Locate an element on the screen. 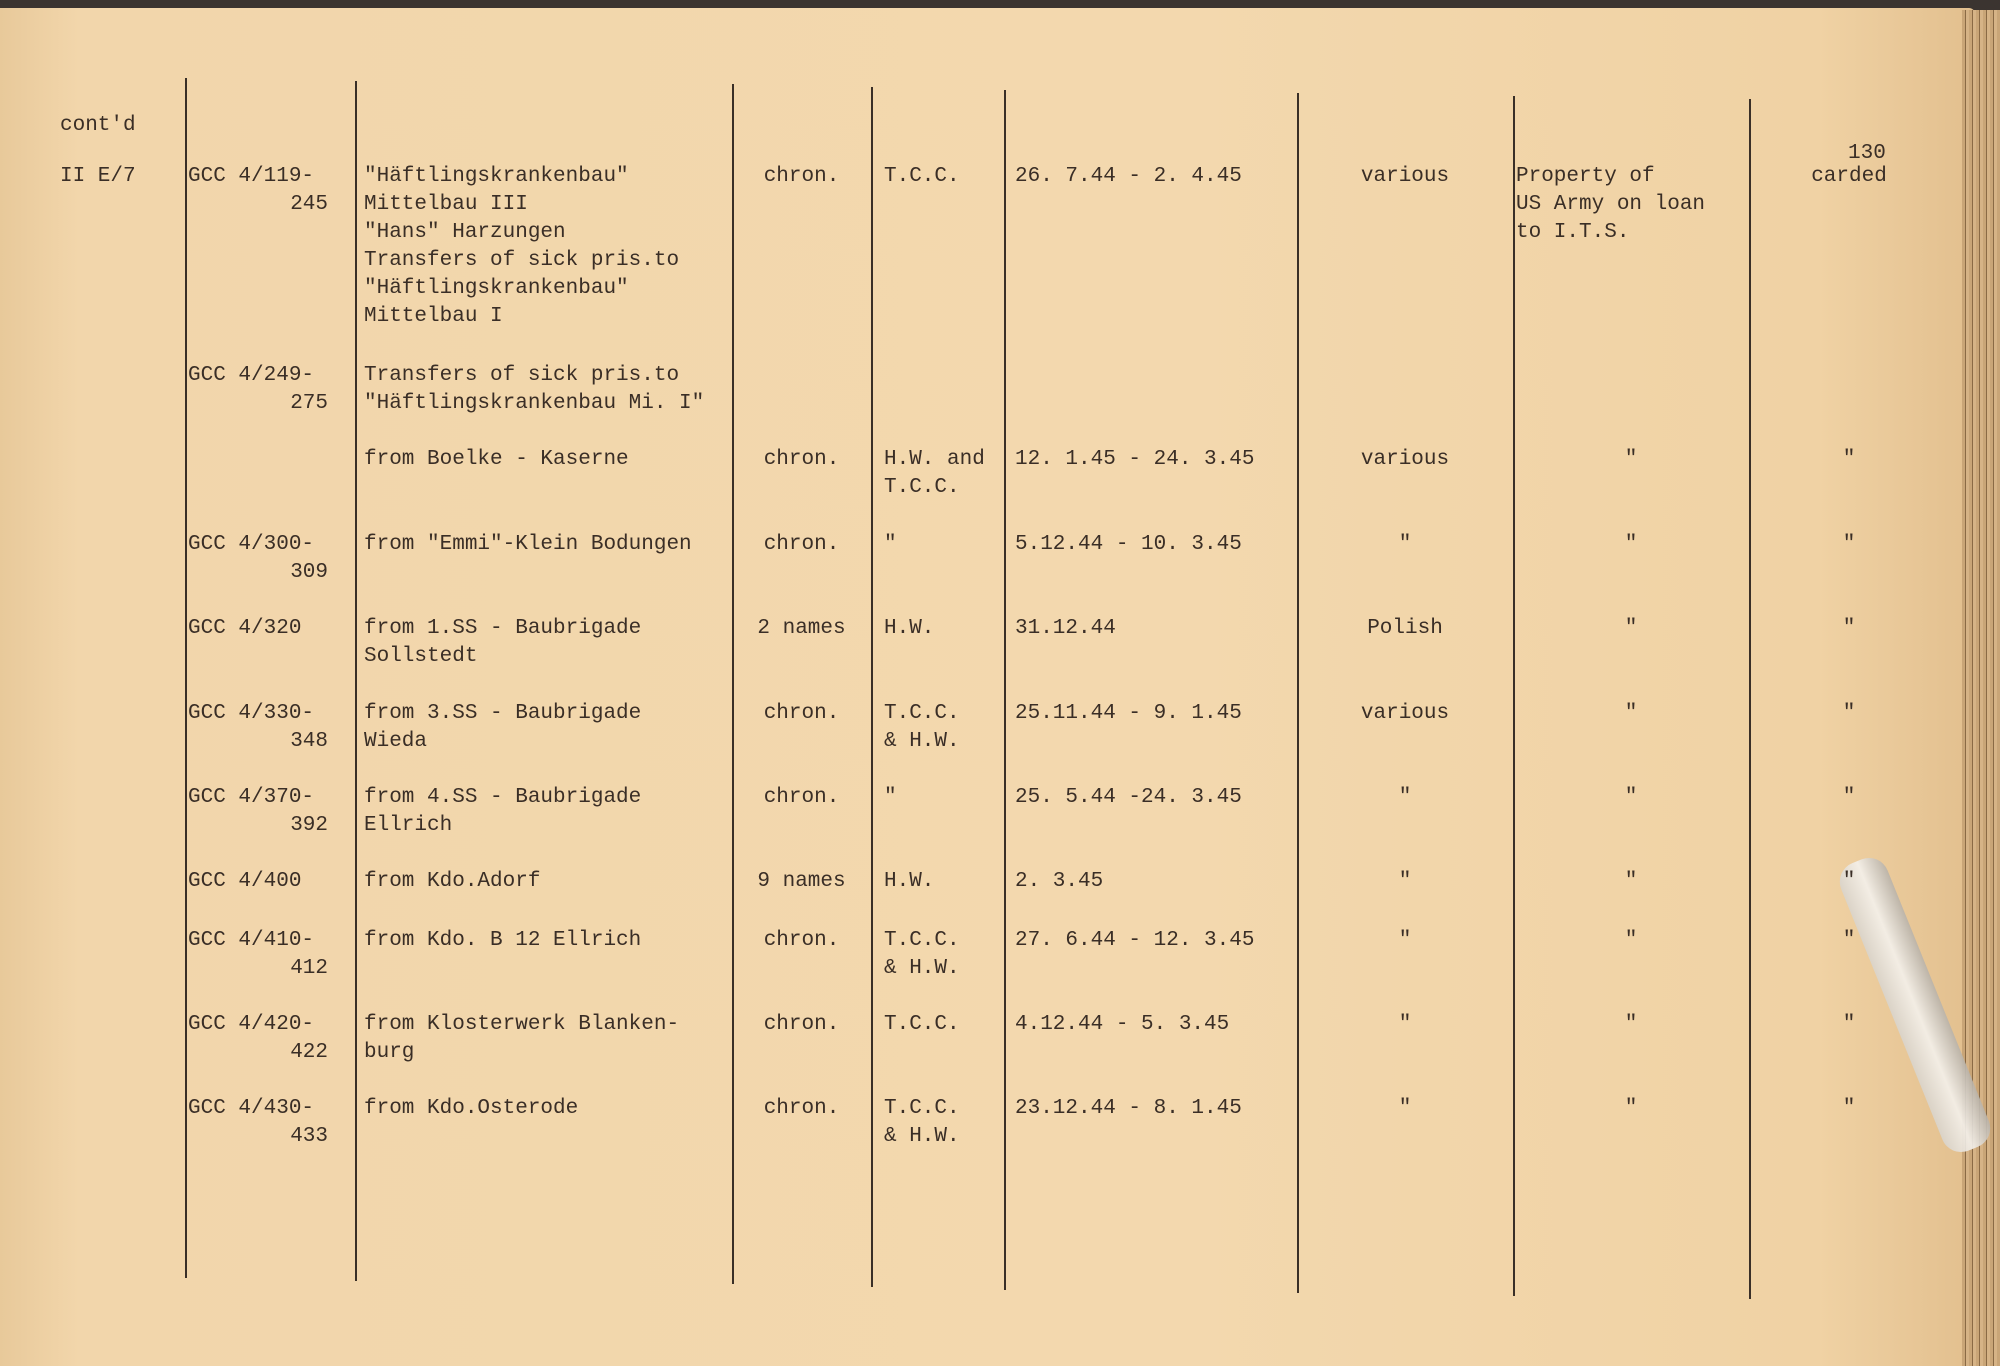  date-range: 27. 6.44 - 12. 3.45 is located at coordinates (1135, 940).